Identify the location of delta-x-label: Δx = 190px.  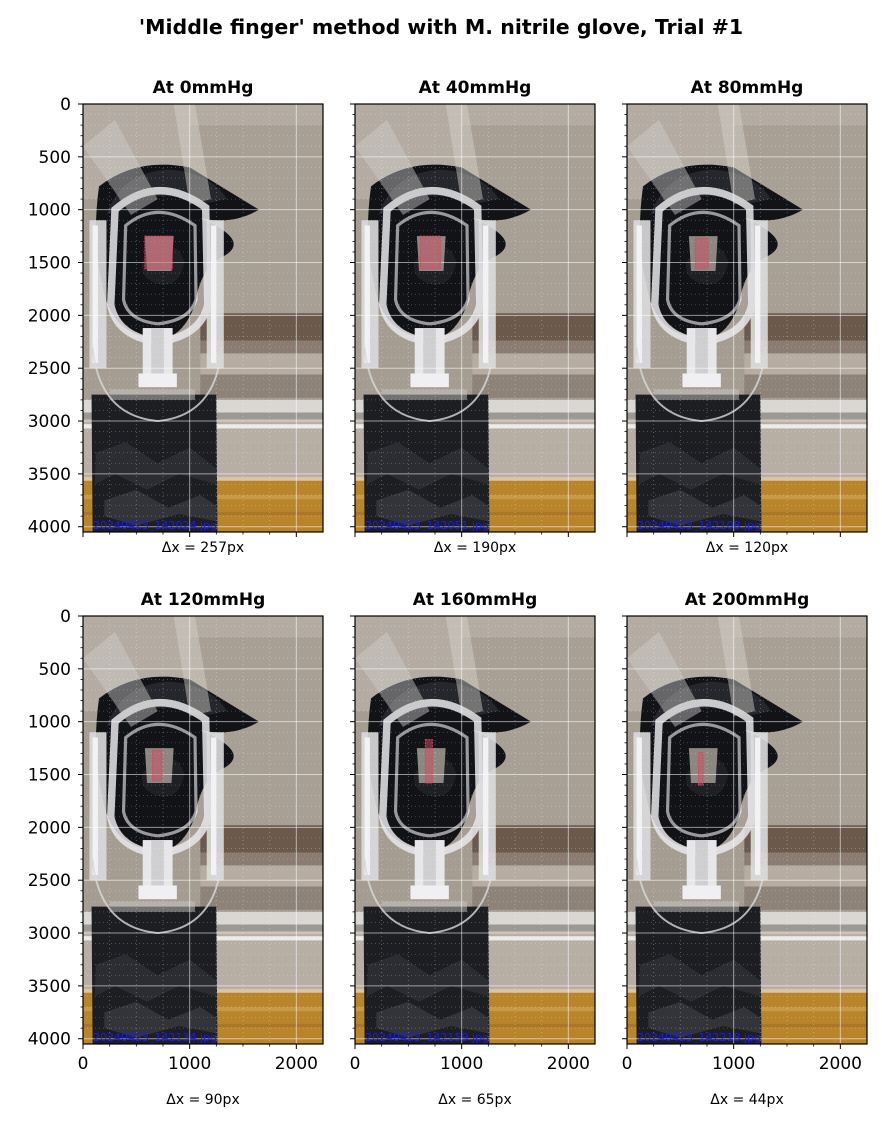
(475, 548).